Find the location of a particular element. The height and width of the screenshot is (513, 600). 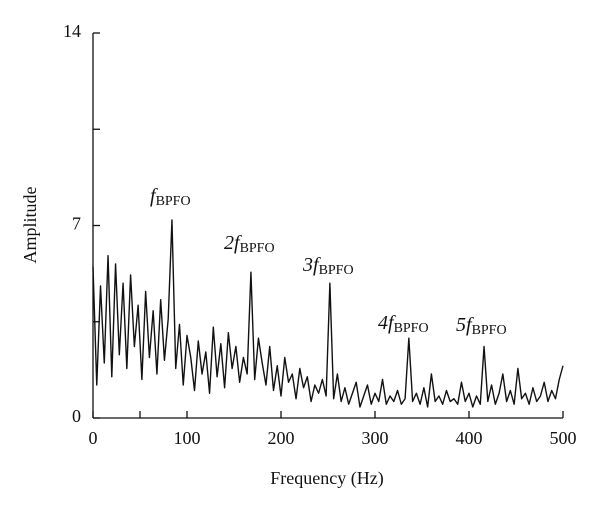

x-tick-label: 400 is located at coordinates (469, 438).